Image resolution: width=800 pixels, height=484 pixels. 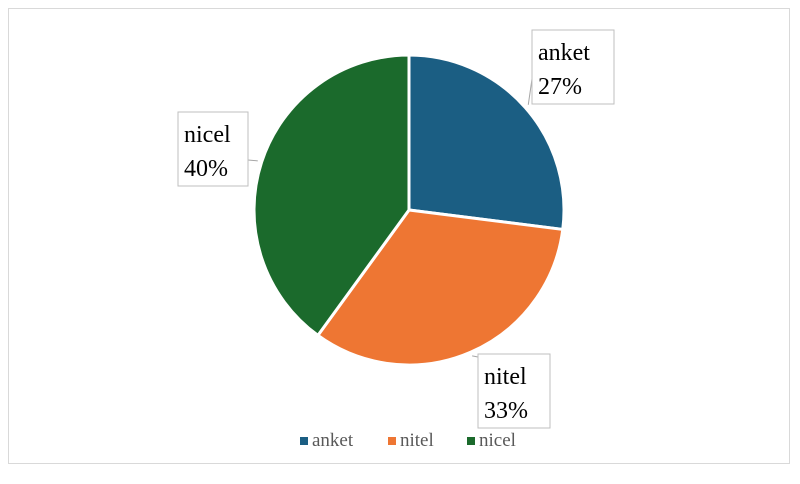 What do you see at coordinates (560, 87) in the screenshot?
I see `data-label-value-anket: 27%` at bounding box center [560, 87].